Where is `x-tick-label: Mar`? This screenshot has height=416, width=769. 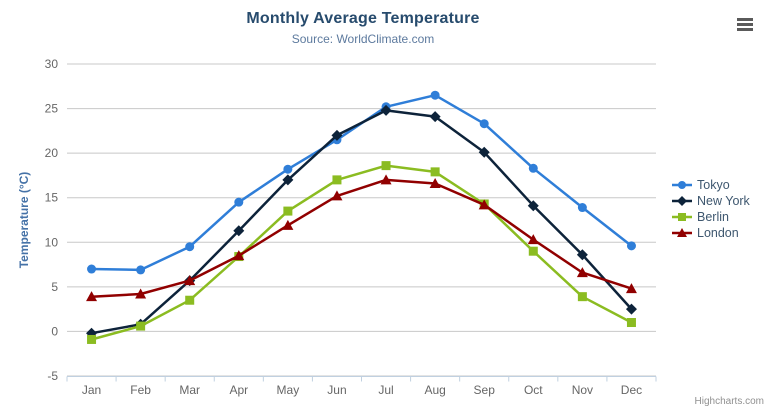 x-tick-label: Mar is located at coordinates (189, 390).